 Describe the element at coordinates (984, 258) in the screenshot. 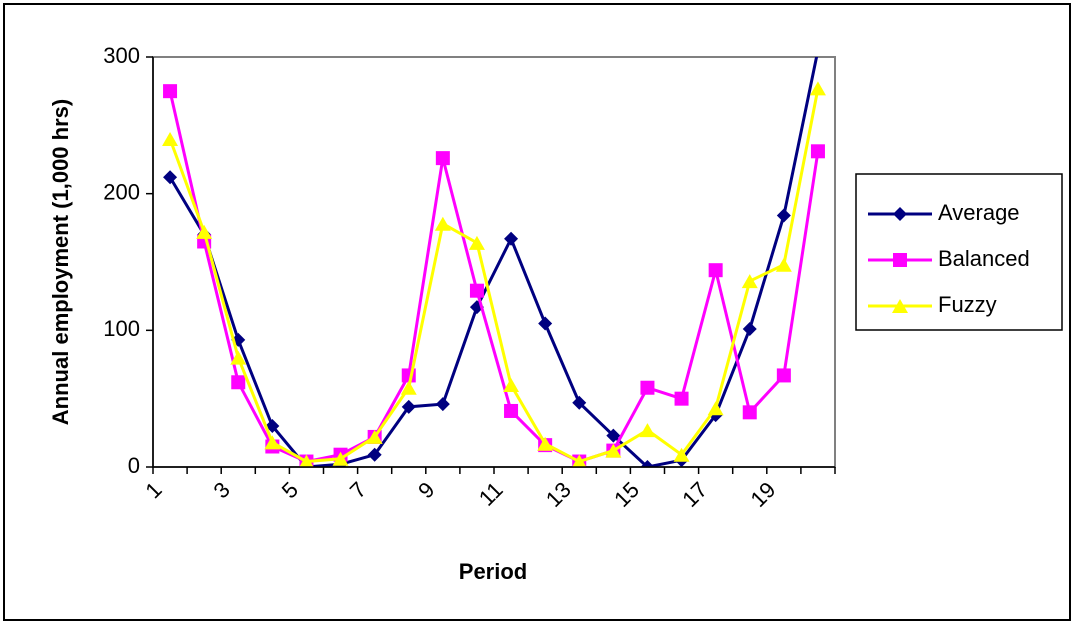

I see `legend-label: Balanced` at that location.